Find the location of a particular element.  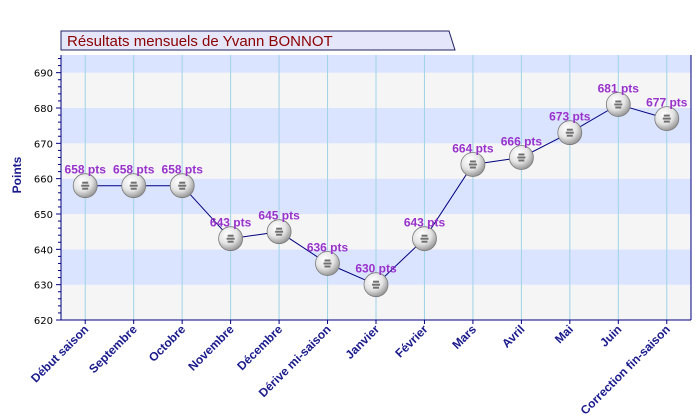

y-tick-label: 630 is located at coordinates (43, 286).